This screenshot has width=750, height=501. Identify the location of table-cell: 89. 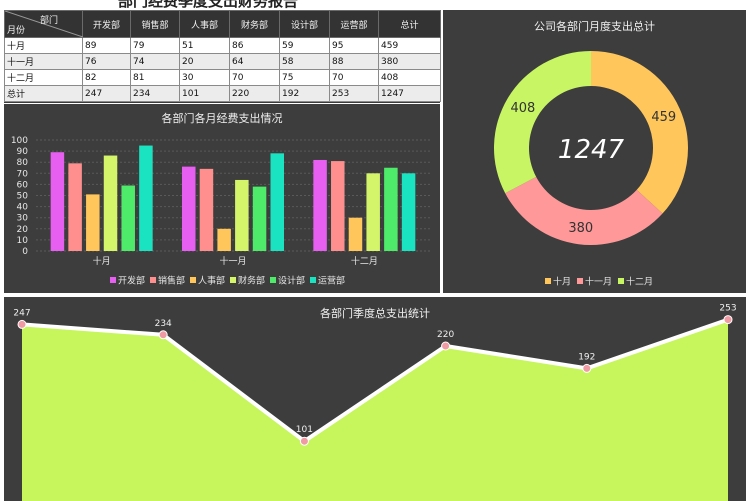
(106, 45).